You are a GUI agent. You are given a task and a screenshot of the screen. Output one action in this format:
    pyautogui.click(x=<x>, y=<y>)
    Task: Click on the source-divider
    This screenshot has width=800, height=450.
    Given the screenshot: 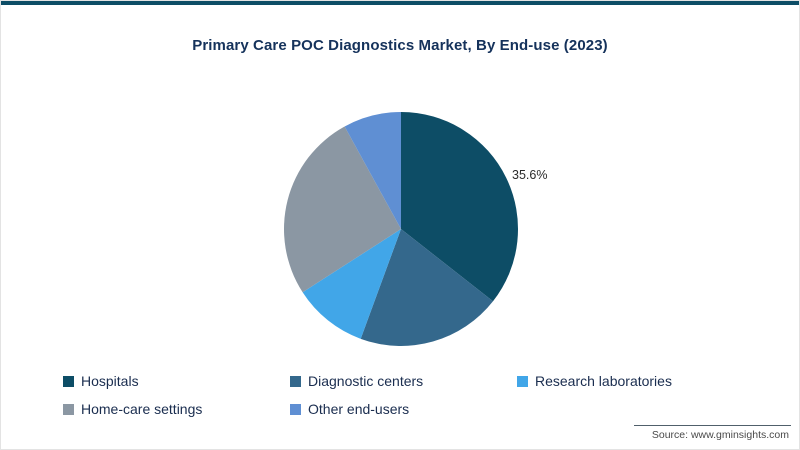 What is the action you would take?
    pyautogui.click(x=712, y=425)
    